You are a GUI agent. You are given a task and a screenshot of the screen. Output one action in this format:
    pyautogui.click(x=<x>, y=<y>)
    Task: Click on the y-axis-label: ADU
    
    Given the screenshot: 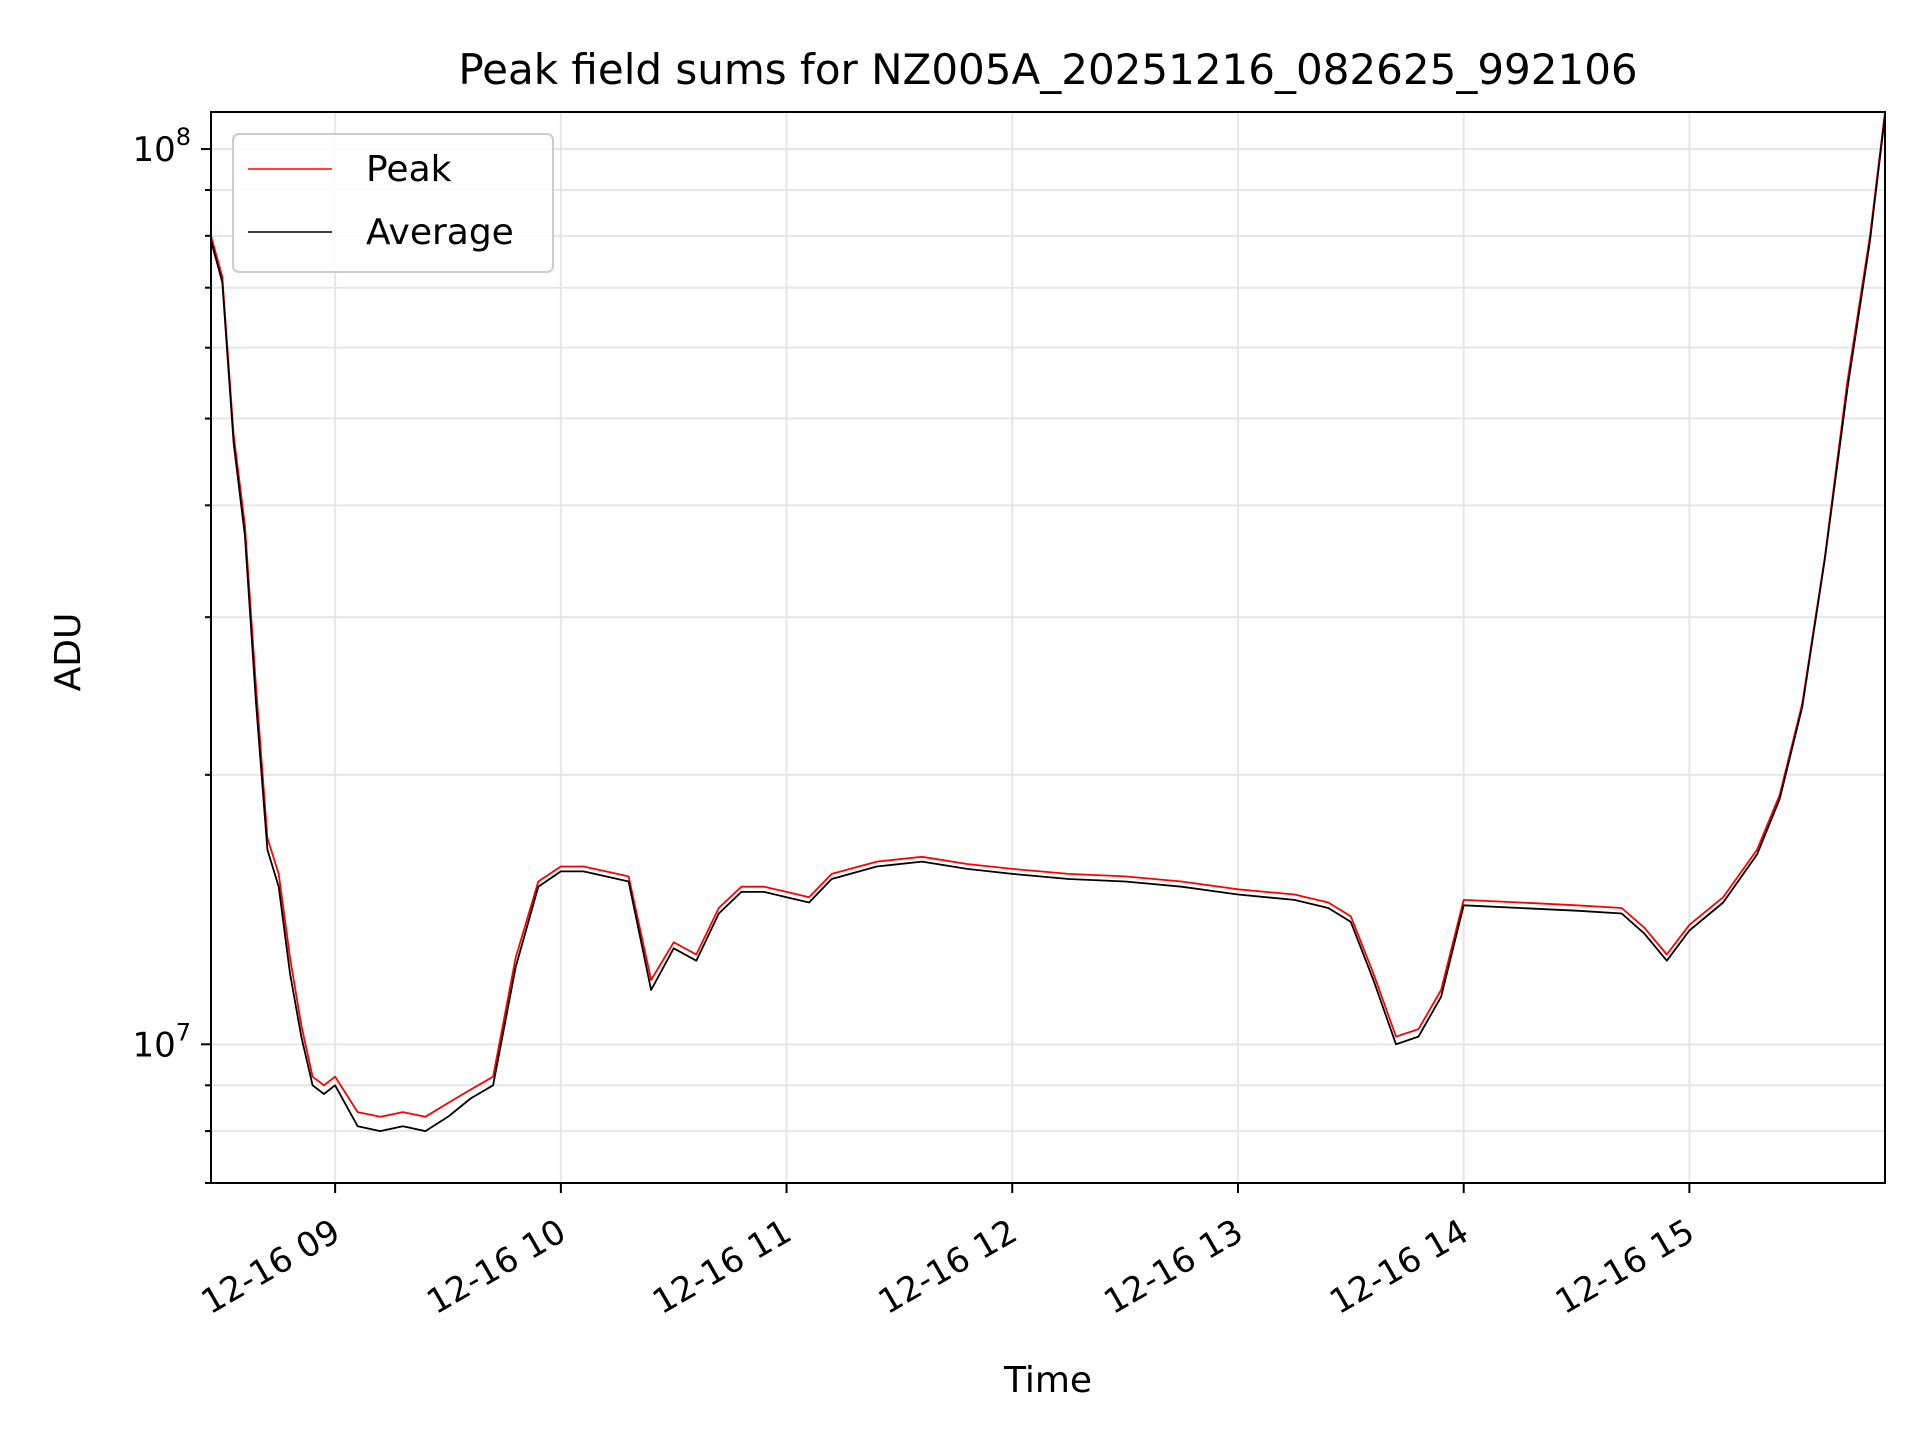 What is the action you would take?
    pyautogui.click(x=68, y=652)
    